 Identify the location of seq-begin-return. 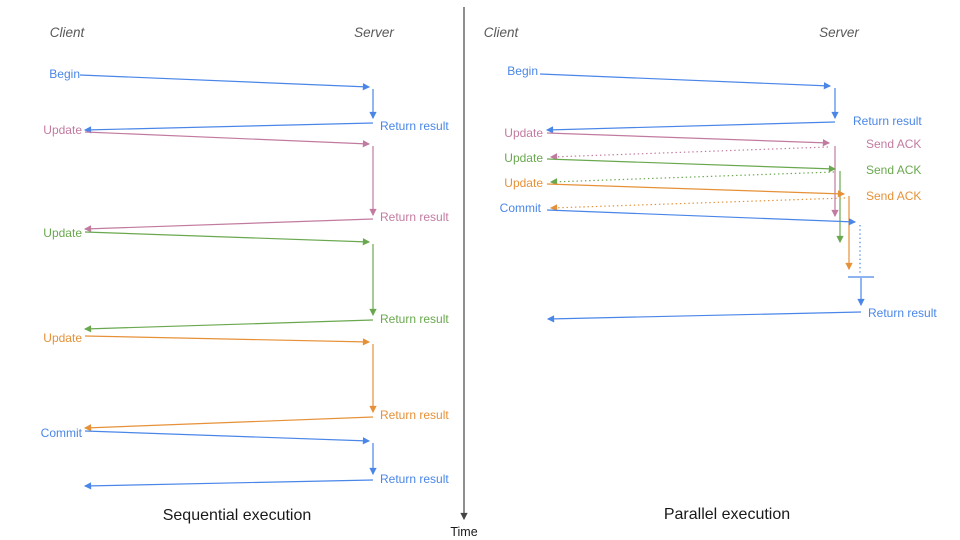
(228, 128).